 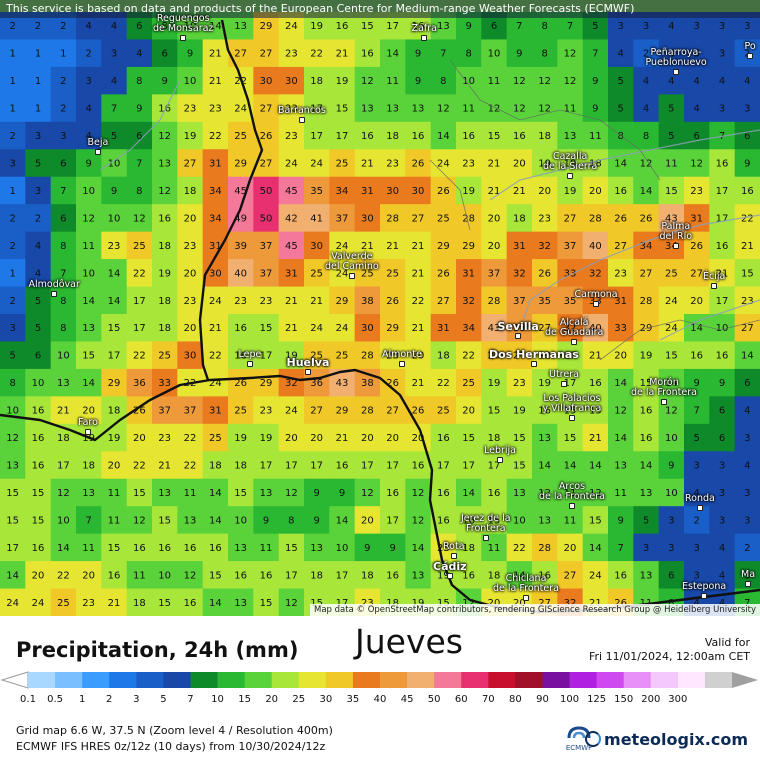 What do you see at coordinates (748, 575) in the screenshot?
I see `city-label: Ma` at bounding box center [748, 575].